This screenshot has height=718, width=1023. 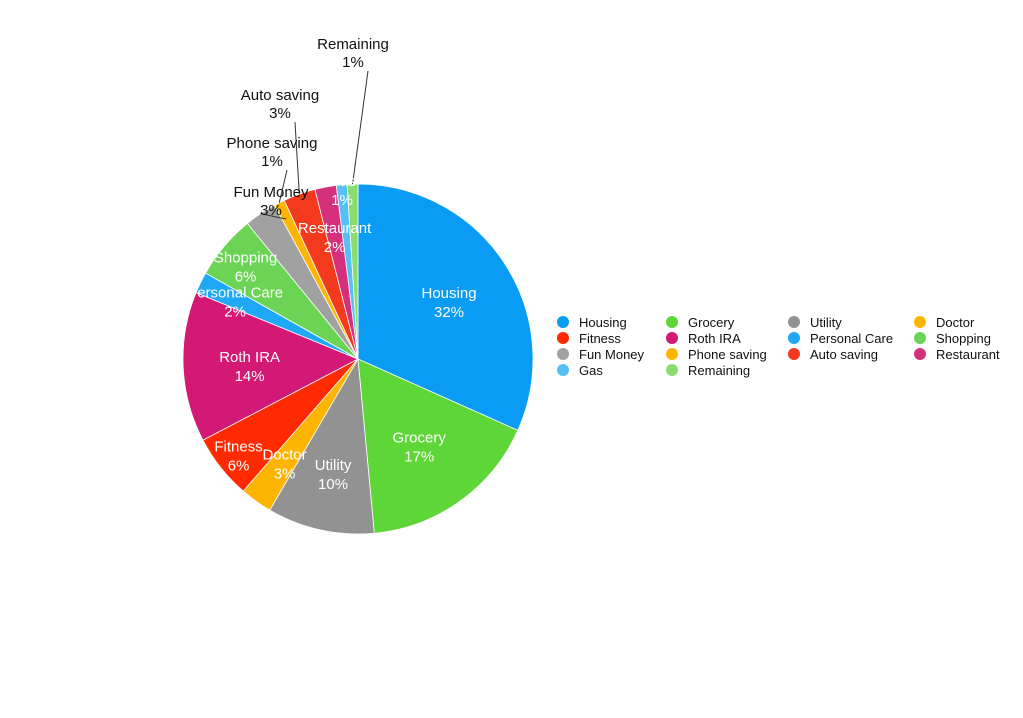 I want to click on slice-name-label: Grocery, so click(x=420, y=437).